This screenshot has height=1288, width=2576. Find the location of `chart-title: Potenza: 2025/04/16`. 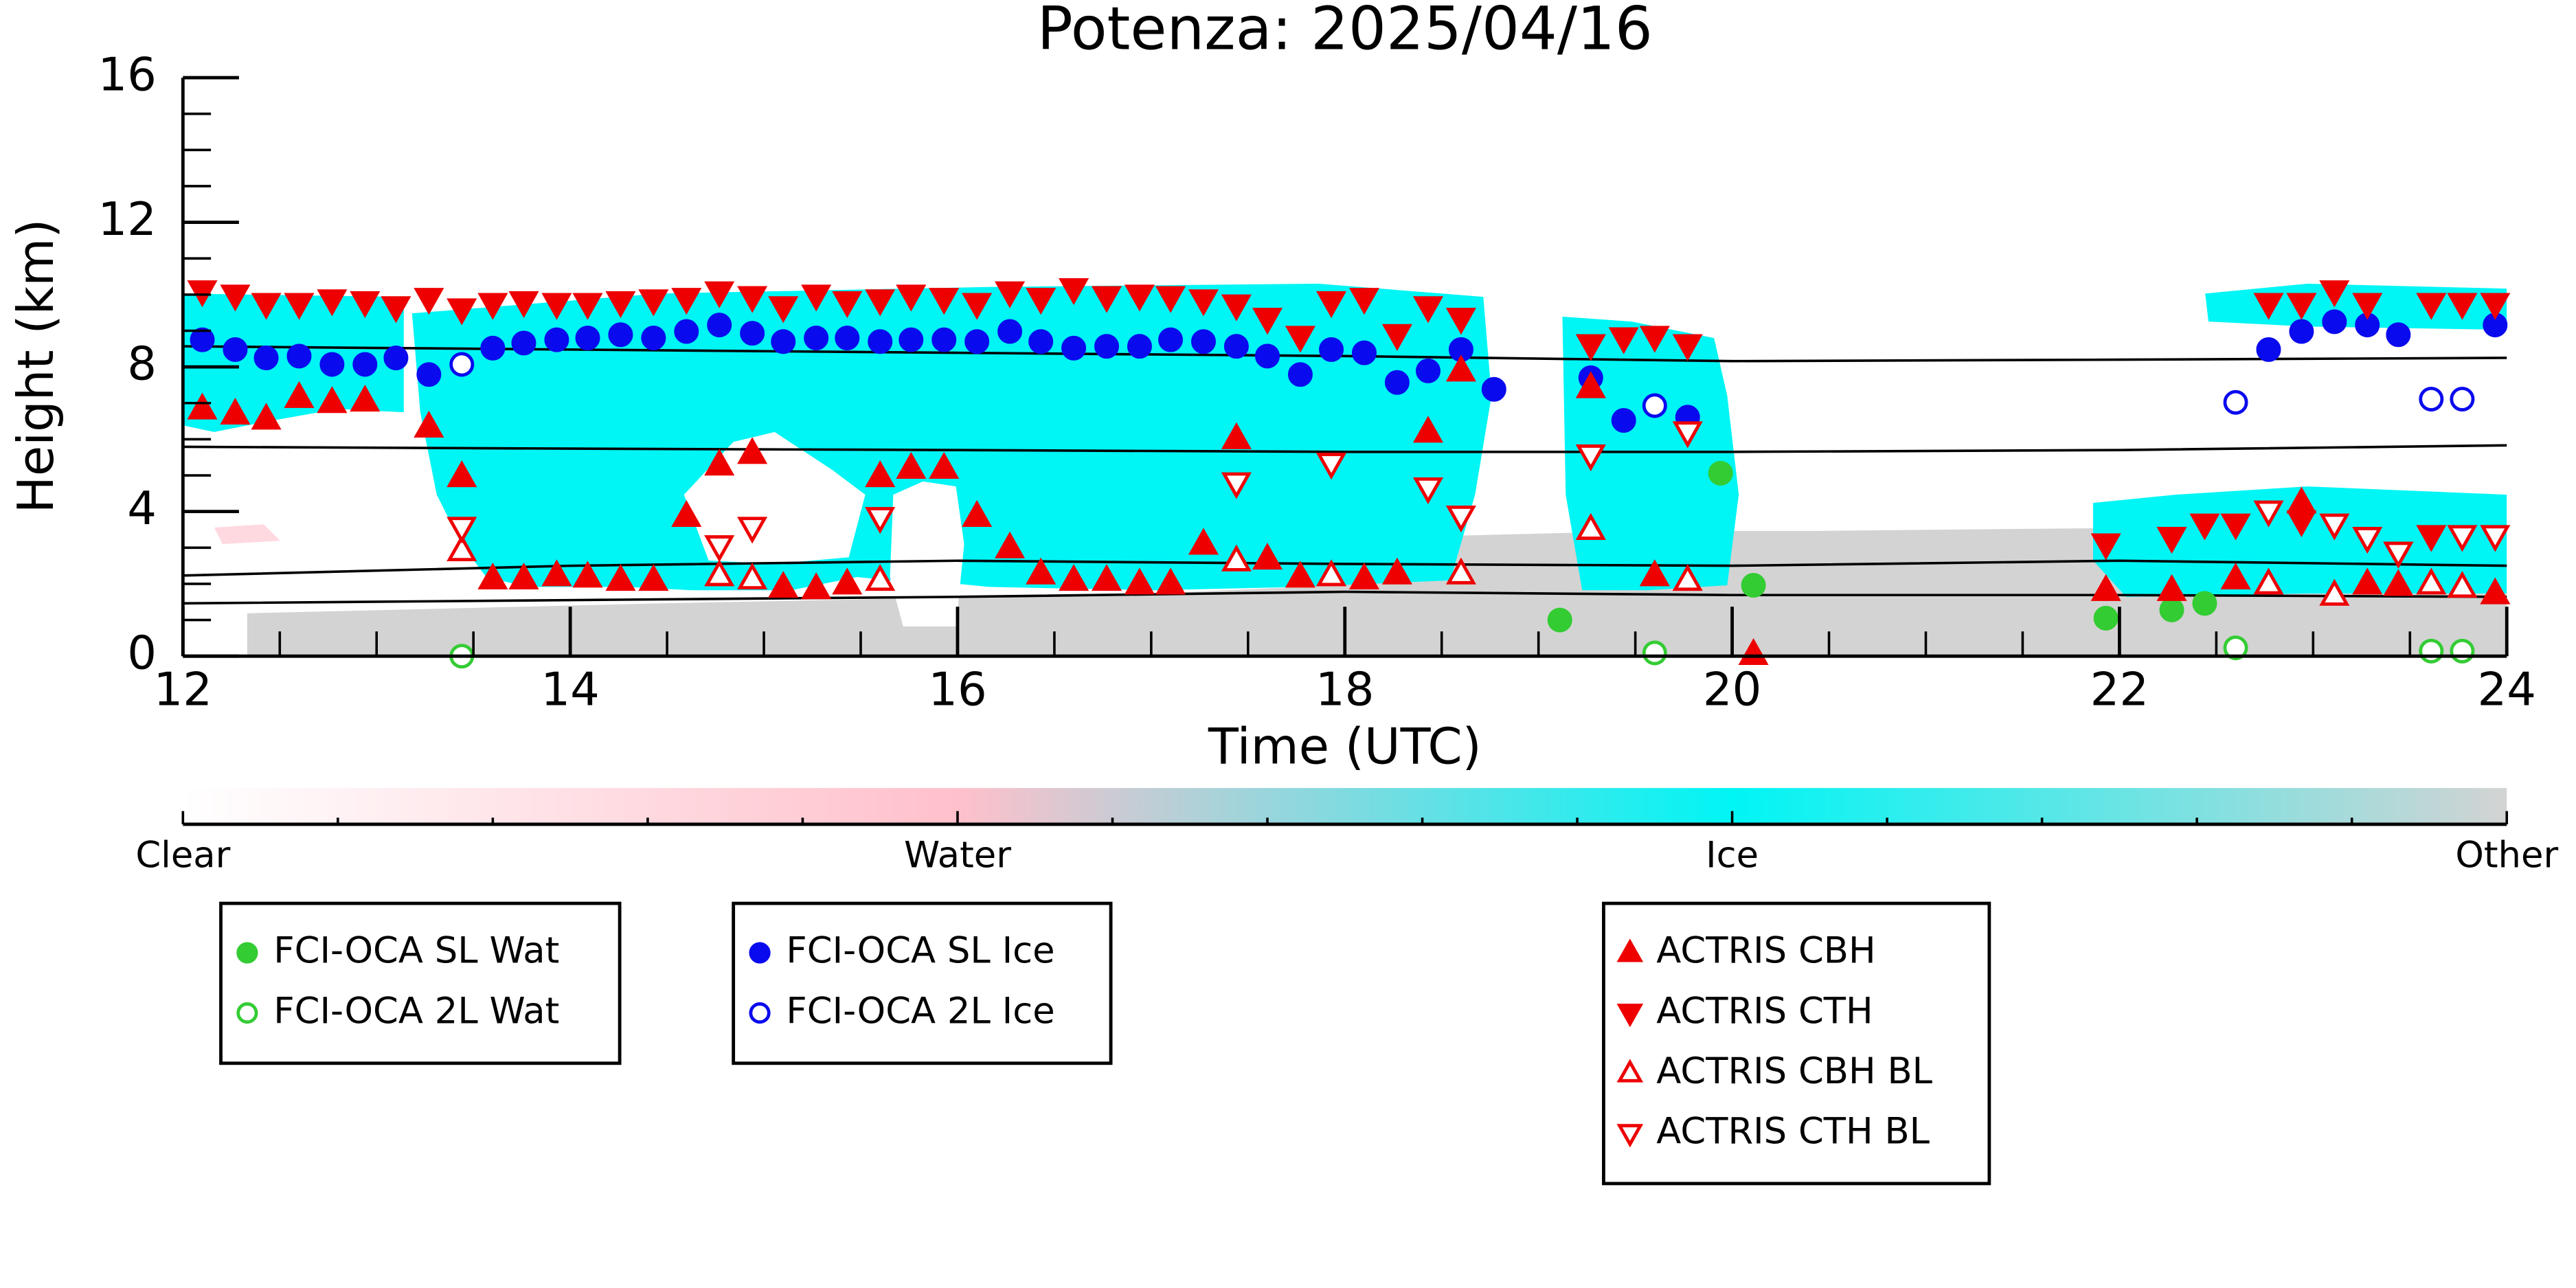

chart-title: Potenza: 2025/04/16 is located at coordinates (1345, 32).